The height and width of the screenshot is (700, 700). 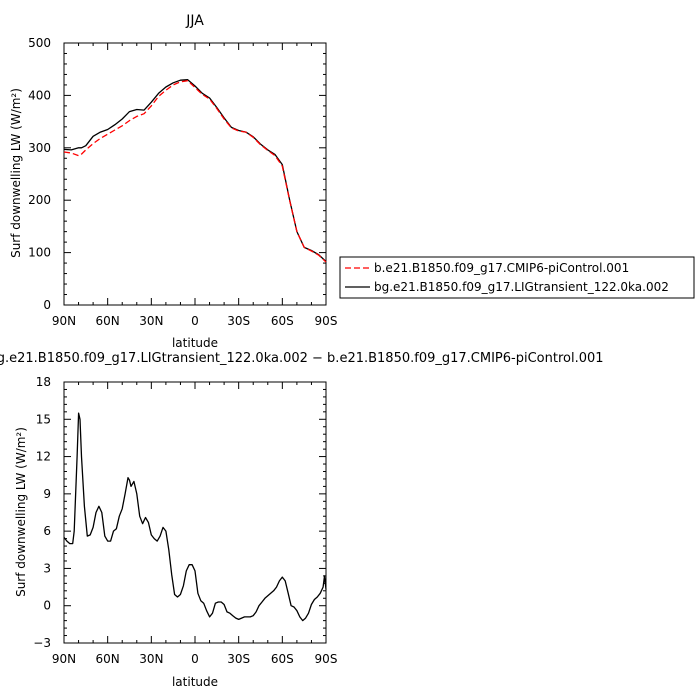 What do you see at coordinates (326, 321) in the screenshot?
I see `top-chart-xtick-label: 90S` at bounding box center [326, 321].